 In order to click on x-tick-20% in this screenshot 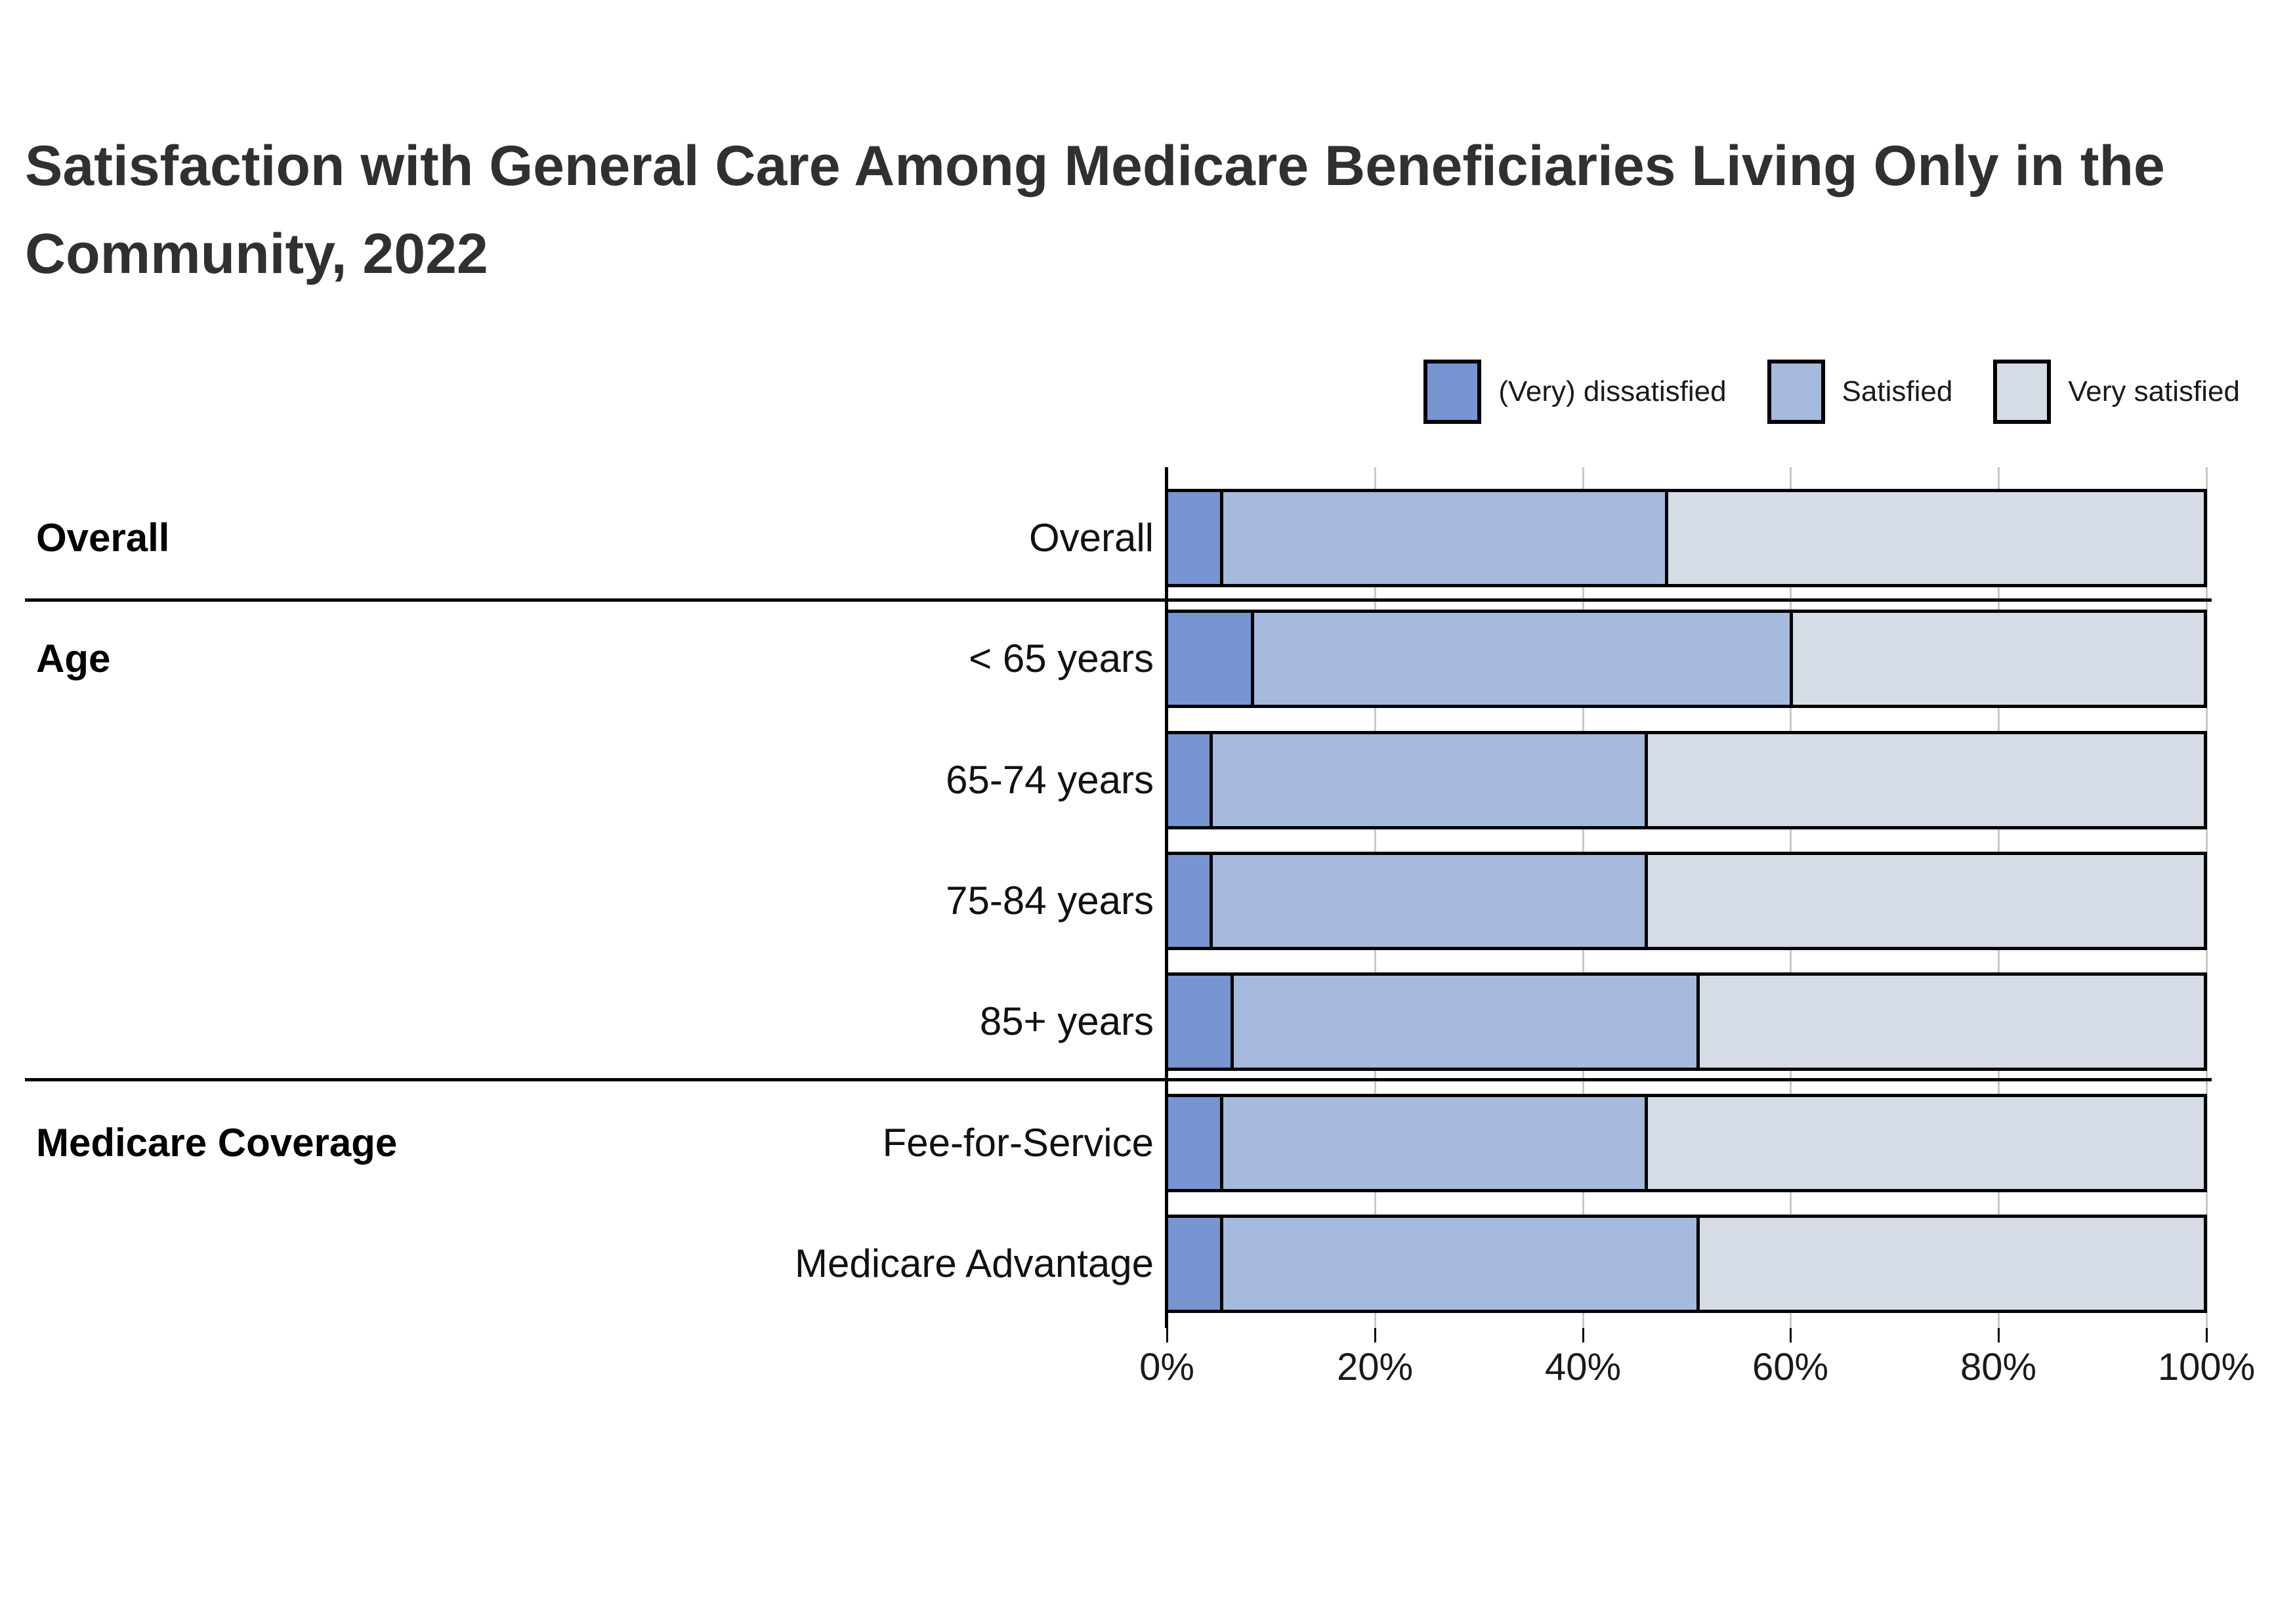, I will do `click(1375, 1335)`.